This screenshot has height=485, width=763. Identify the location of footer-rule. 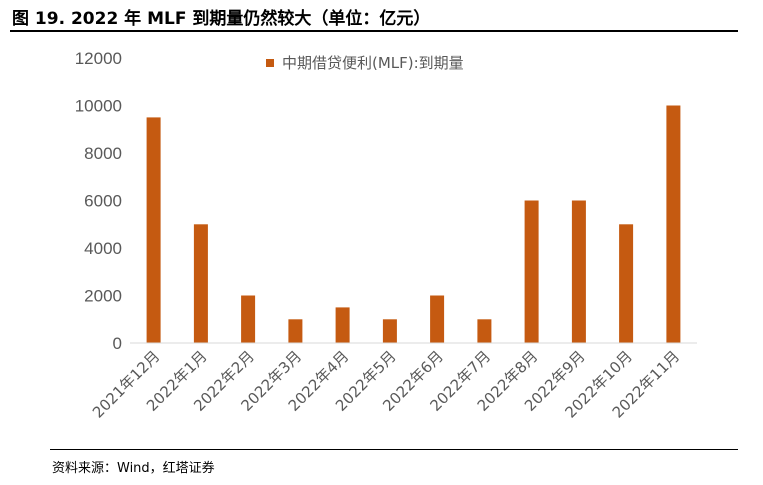
(394, 449).